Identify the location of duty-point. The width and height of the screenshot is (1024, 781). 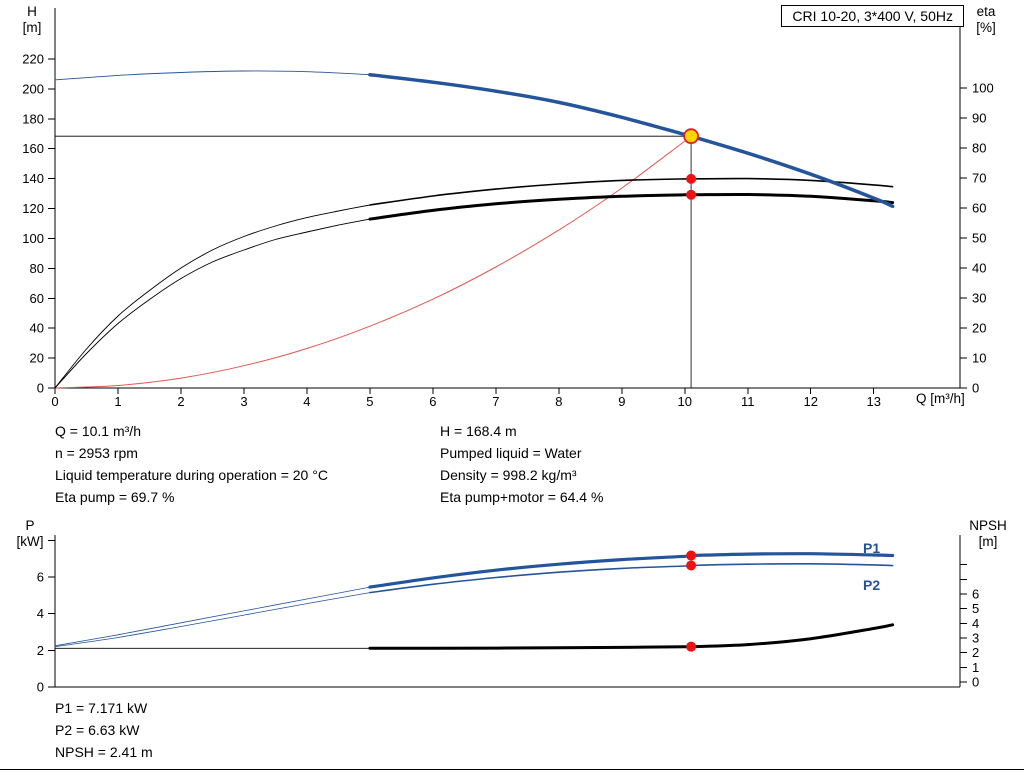
(691, 136).